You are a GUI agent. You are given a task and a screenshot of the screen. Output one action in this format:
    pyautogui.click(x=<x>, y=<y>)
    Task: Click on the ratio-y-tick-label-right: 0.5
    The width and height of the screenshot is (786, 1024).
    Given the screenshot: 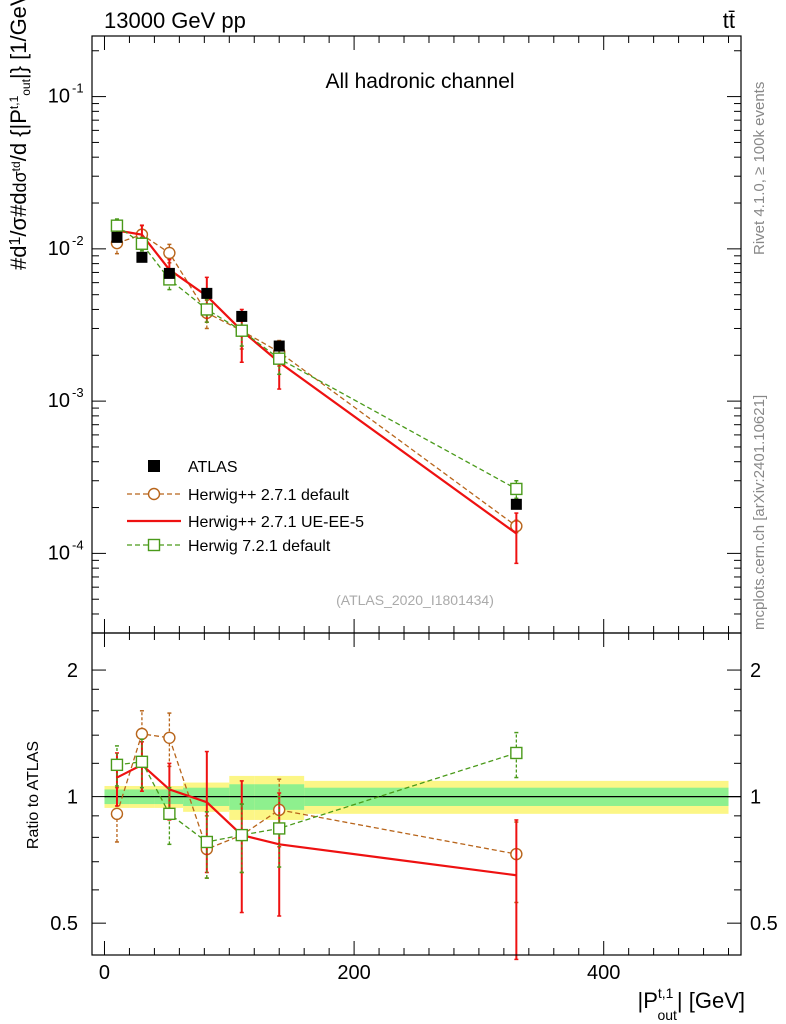 What is the action you would take?
    pyautogui.click(x=764, y=924)
    